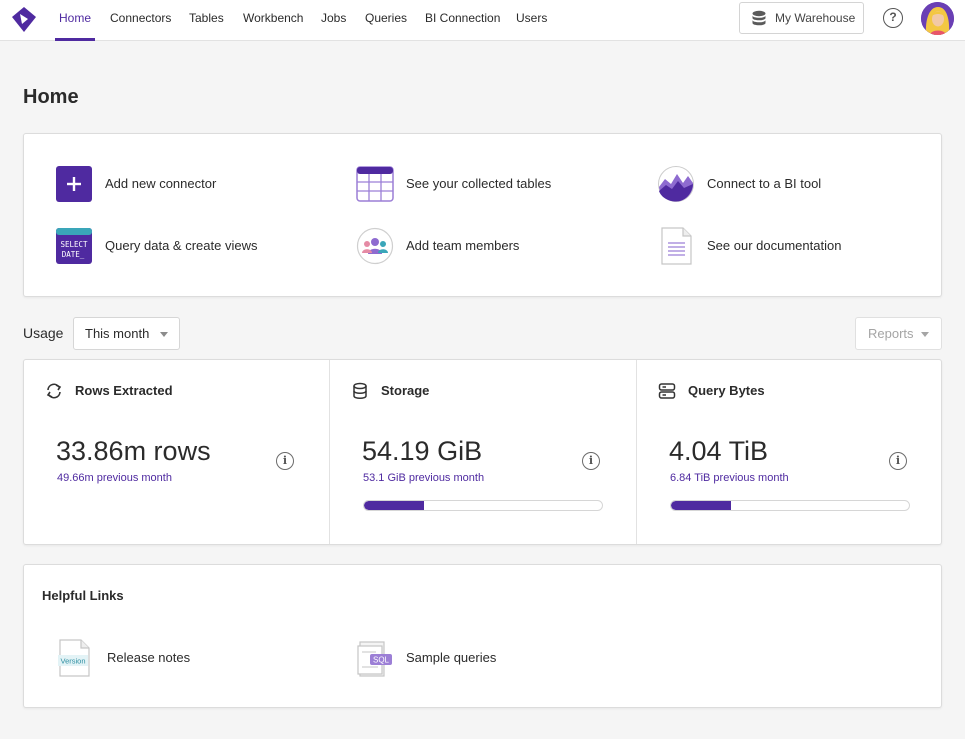 This screenshot has width=965, height=739. I want to click on usage-label: Usage, so click(43, 333).